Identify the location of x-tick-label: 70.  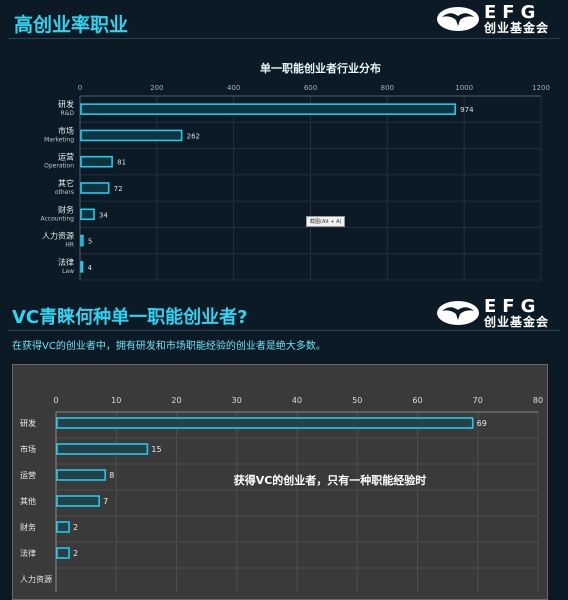
(478, 400).